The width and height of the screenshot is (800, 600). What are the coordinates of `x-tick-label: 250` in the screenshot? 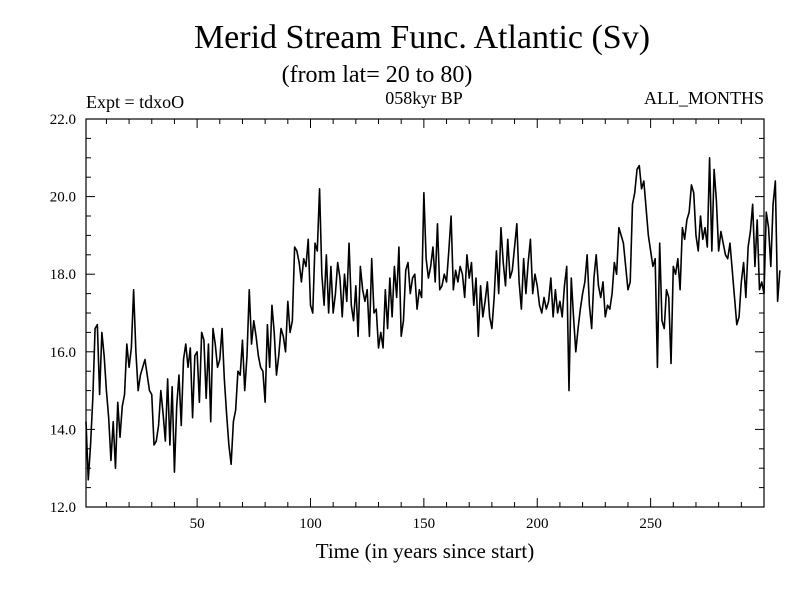 It's located at (650, 524).